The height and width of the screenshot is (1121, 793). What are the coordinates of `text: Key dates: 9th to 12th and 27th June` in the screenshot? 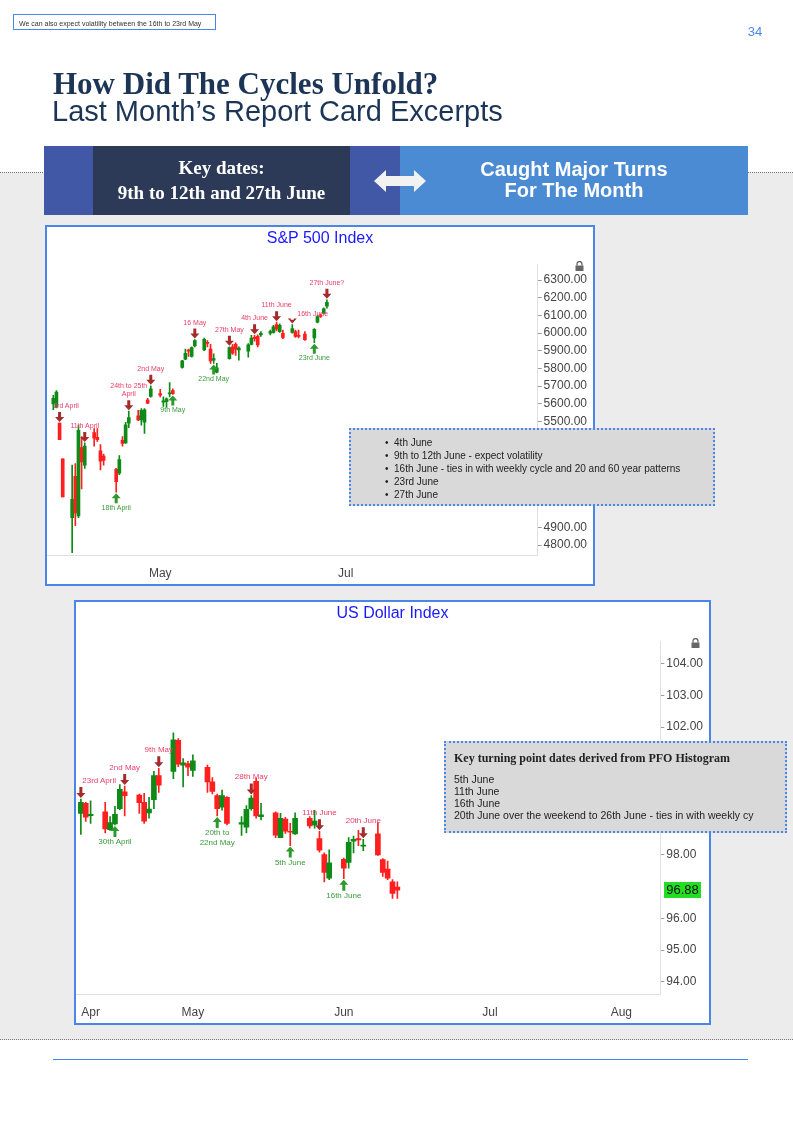 It's located at (221, 180).